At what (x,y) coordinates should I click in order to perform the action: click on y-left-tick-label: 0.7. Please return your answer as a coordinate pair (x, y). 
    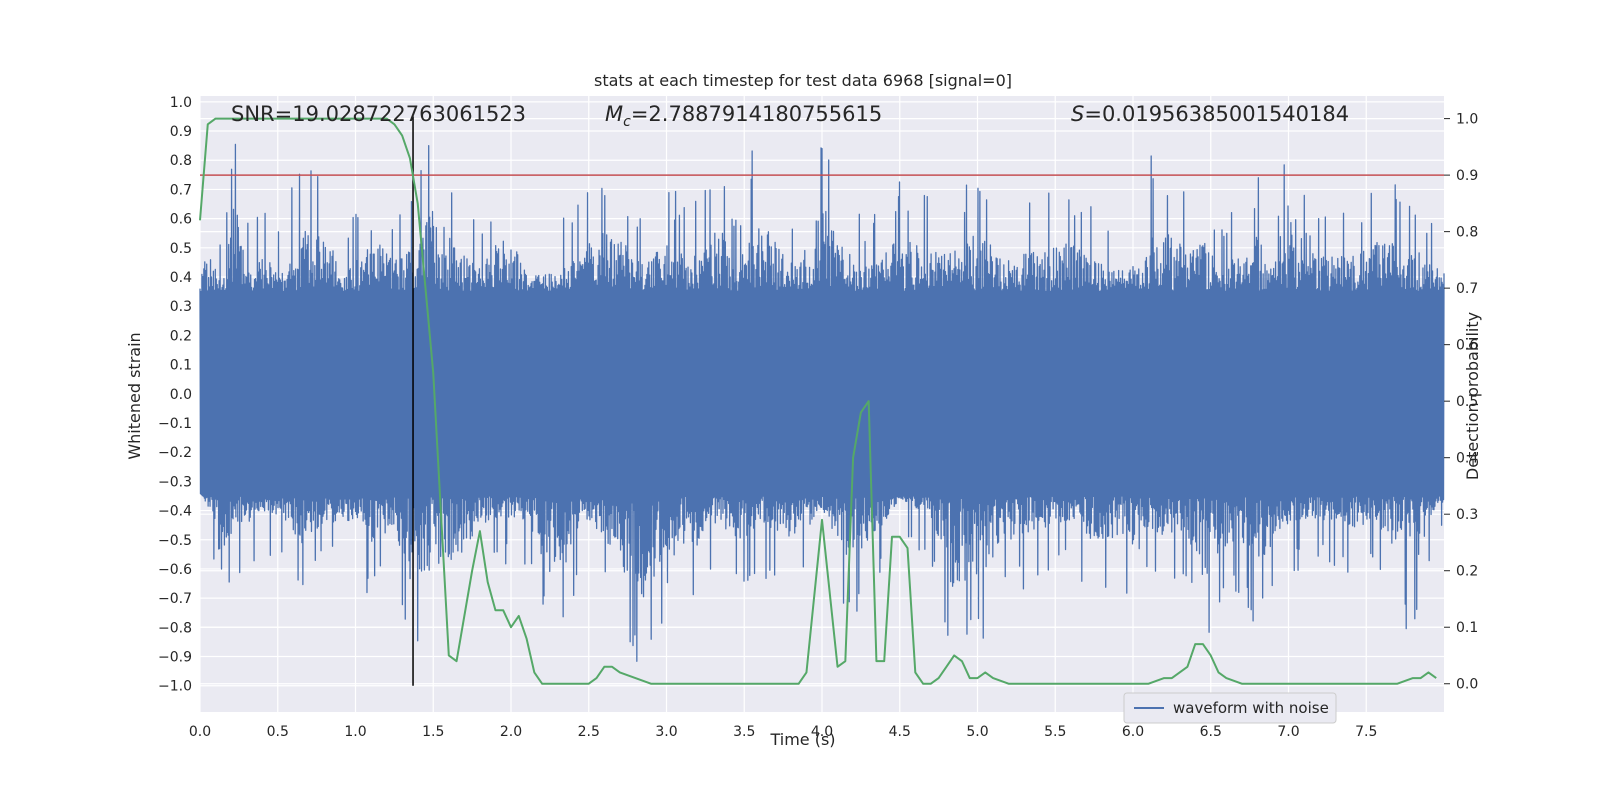
    Looking at the image, I should click on (181, 190).